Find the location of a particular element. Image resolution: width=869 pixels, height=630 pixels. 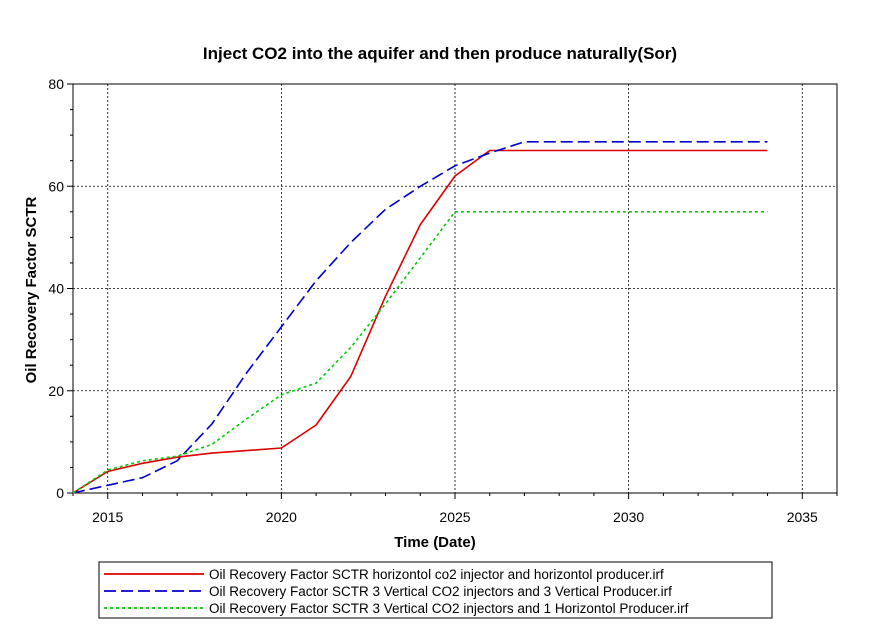

y-tick-label: 80 is located at coordinates (56, 84).